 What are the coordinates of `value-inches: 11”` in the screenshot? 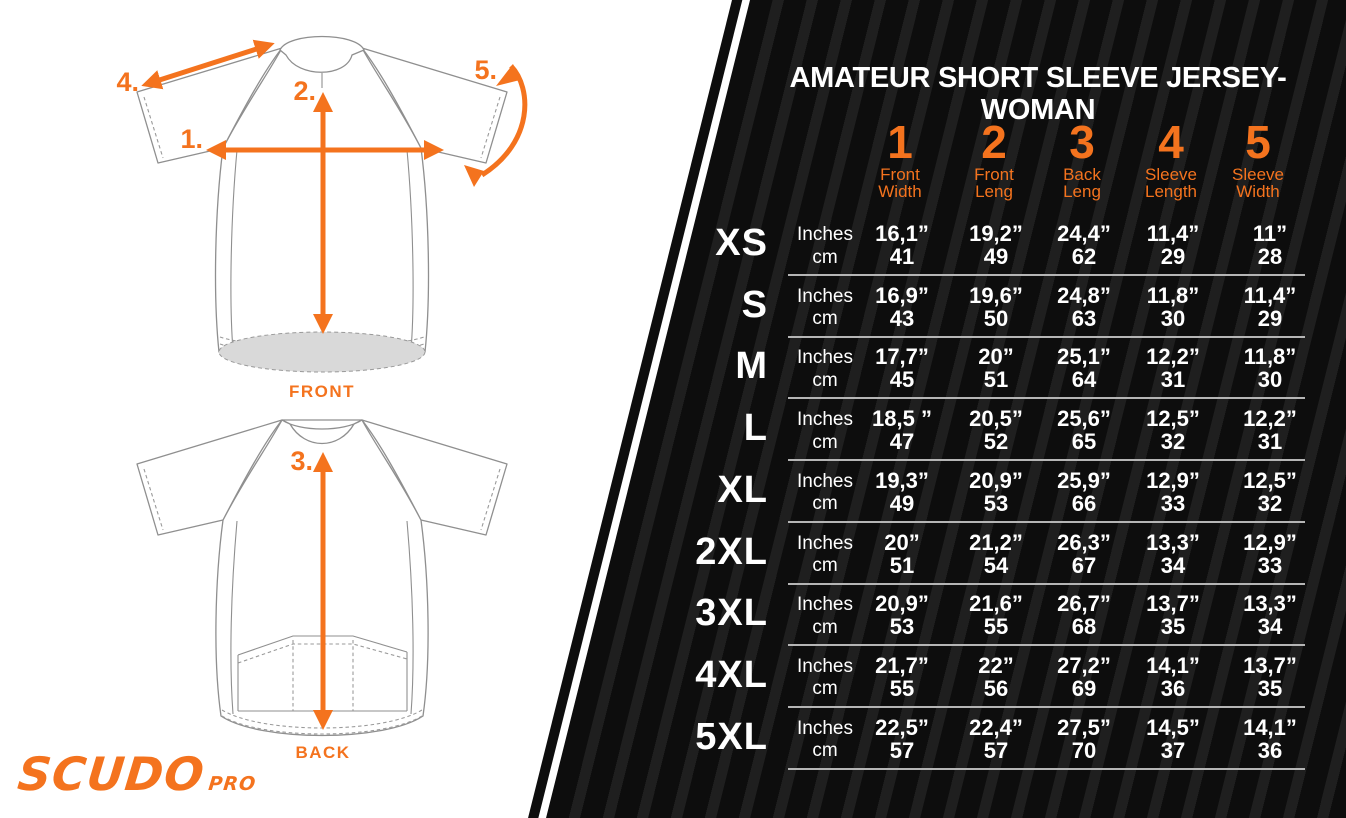 It's located at (1270, 233).